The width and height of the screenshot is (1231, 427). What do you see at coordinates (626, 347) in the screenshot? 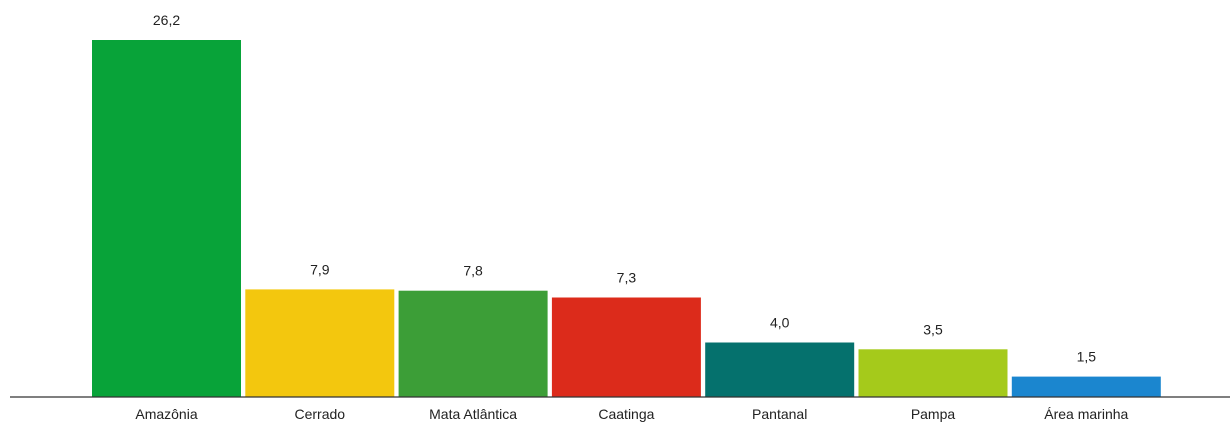
I see `bar-caatinga` at bounding box center [626, 347].